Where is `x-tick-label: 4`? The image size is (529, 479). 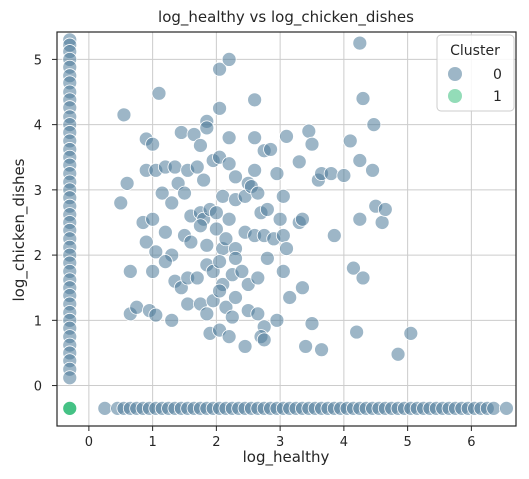
x-tick-label: 4 is located at coordinates (344, 442).